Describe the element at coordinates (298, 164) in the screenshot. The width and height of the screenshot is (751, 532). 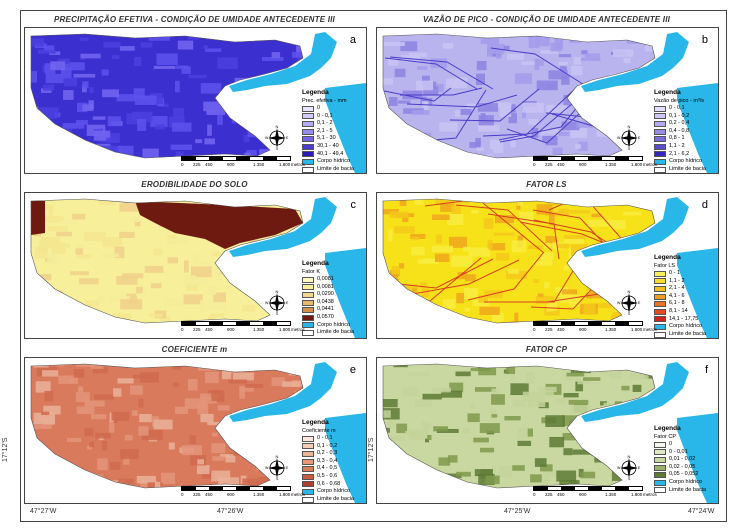
I see `scale-unit: metros` at that location.